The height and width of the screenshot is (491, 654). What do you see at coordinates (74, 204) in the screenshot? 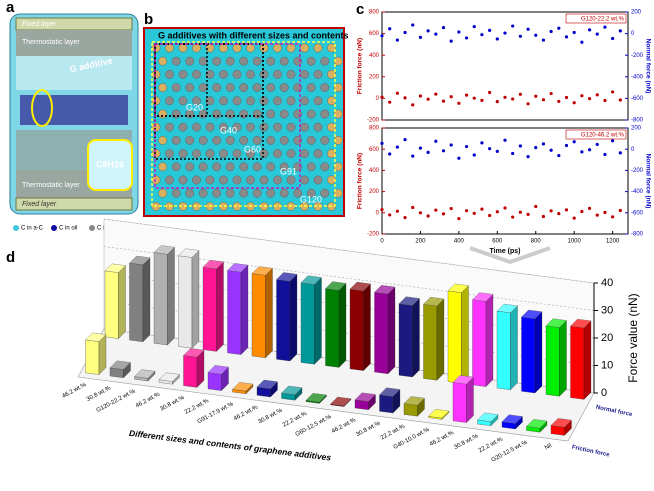
I see `fixed-layer` at bounding box center [74, 204].